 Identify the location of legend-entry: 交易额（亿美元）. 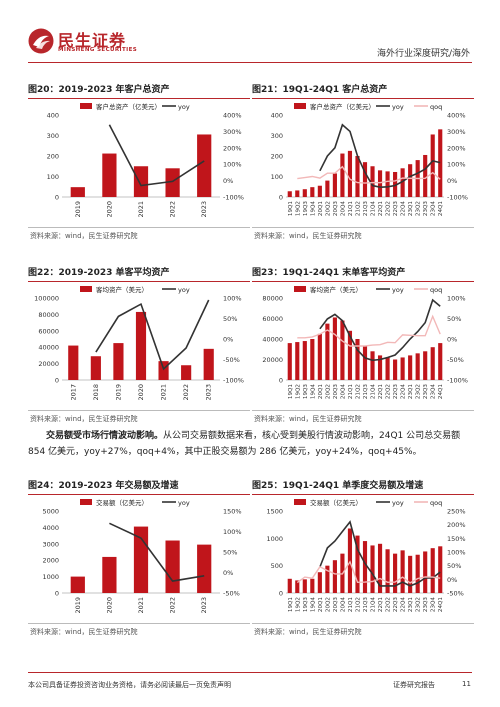
(328, 502).